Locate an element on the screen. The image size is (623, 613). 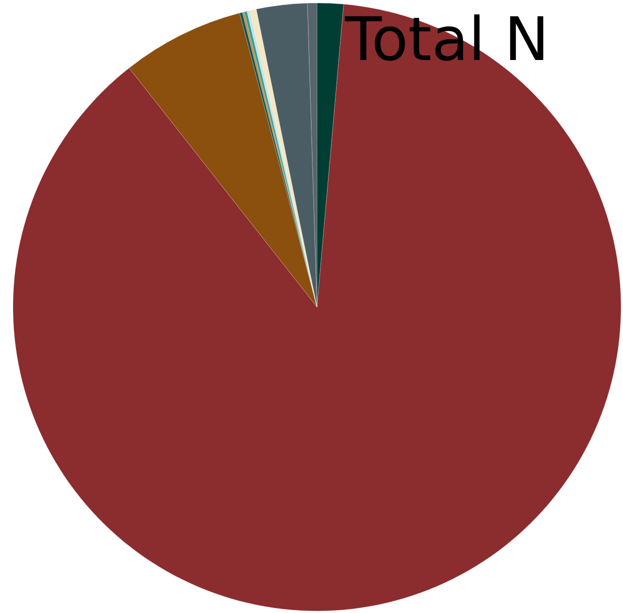
chart-title: Total N is located at coordinates (447, 40).